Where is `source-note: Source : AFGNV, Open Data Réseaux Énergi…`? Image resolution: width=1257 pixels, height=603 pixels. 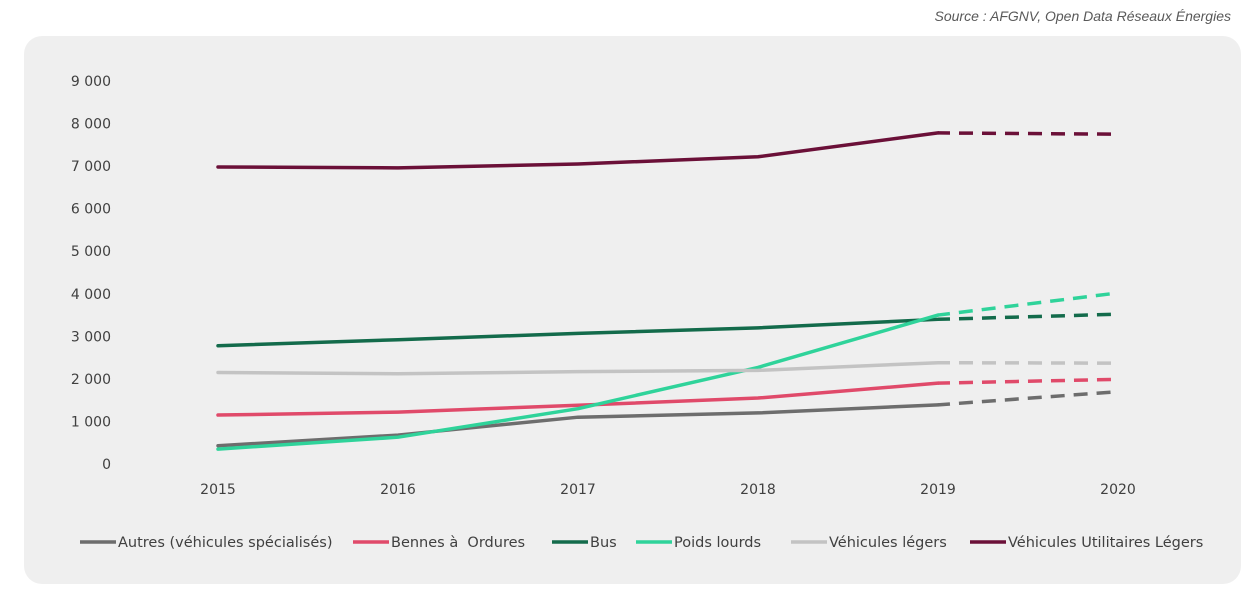
source-note: Source : AFGNV, Open Data Réseaux Énergi… is located at coordinates (1082, 16).